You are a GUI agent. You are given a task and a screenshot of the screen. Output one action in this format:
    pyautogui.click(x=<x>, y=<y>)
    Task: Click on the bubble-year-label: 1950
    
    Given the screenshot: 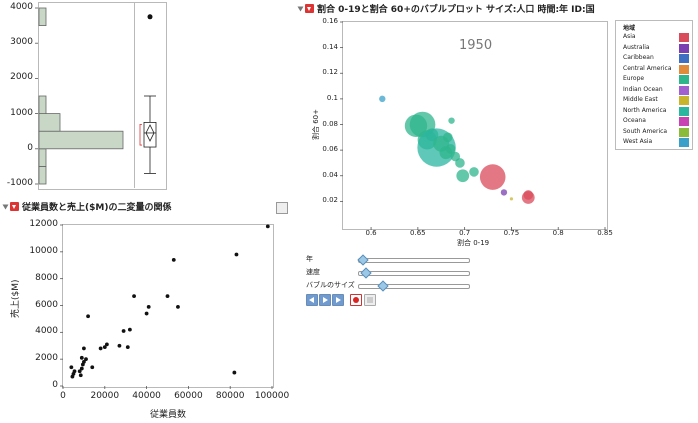 What is the action you would take?
    pyautogui.click(x=476, y=45)
    